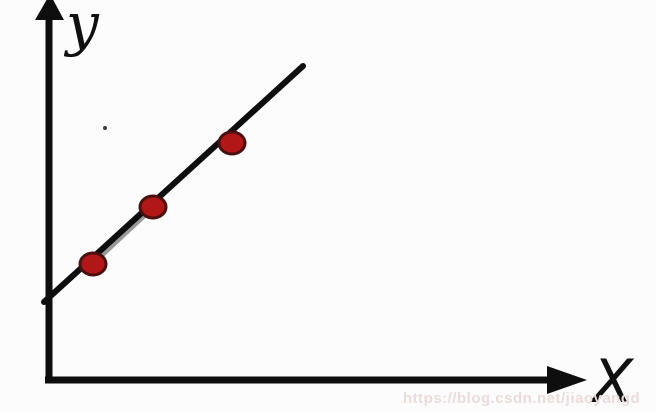 The height and width of the screenshot is (412, 656). Describe the element at coordinates (567, 380) in the screenshot. I see `x-axis-arrowhead` at that location.